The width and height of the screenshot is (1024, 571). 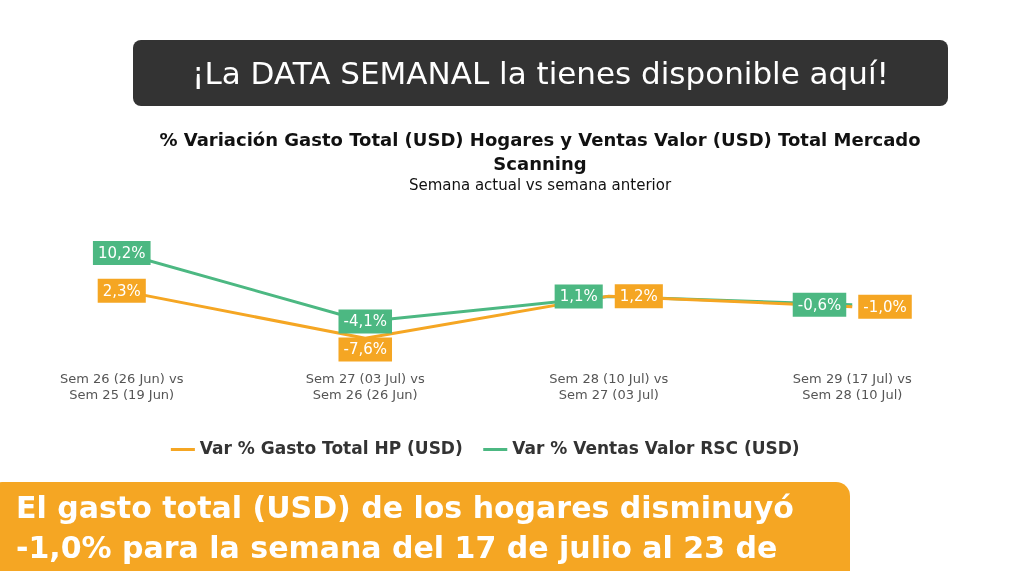 What do you see at coordinates (885, 306) in the screenshot?
I see `data-label: -1,0%` at bounding box center [885, 306].